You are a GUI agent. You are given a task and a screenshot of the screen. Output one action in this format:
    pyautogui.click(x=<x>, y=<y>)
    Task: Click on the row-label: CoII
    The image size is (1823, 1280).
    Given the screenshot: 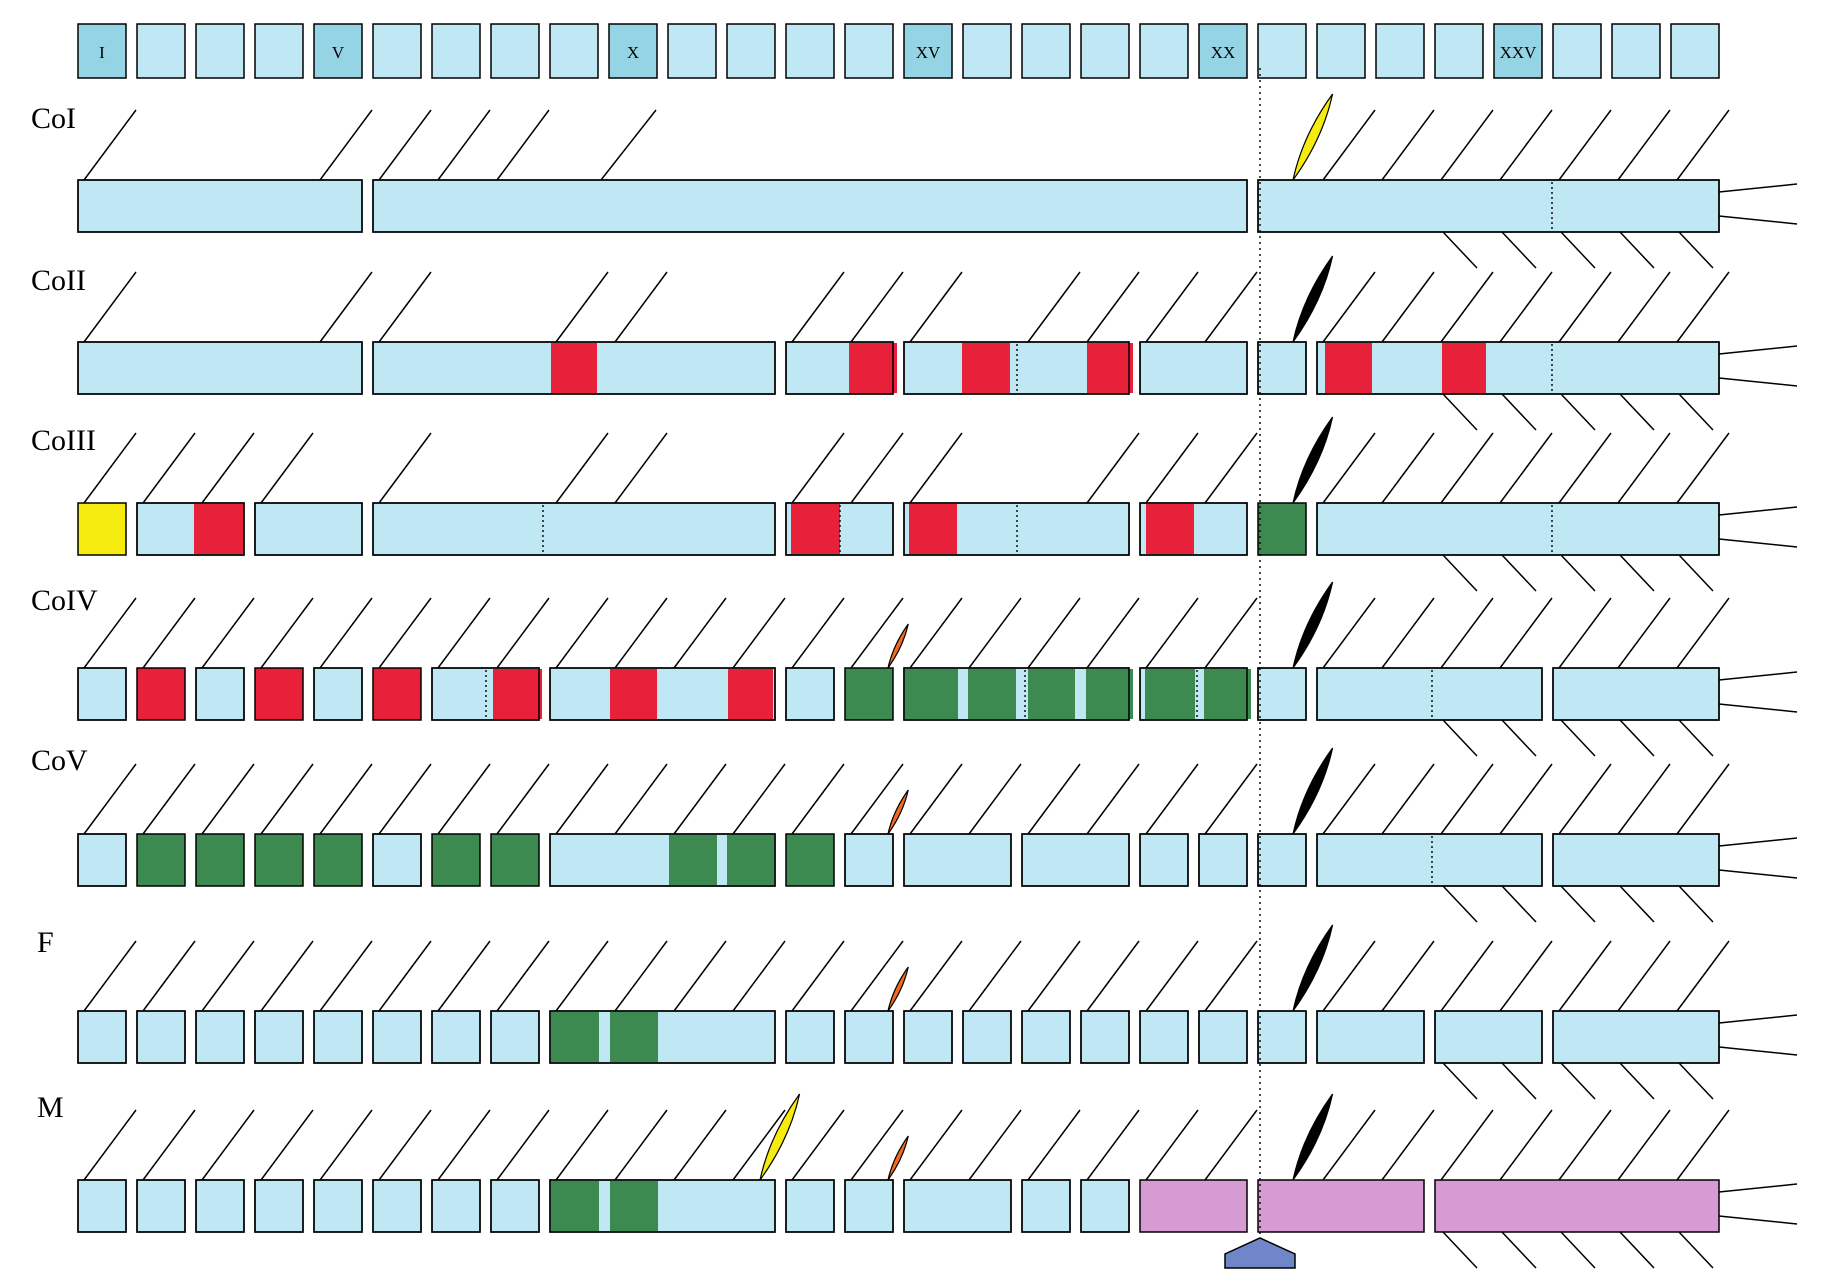 What is the action you would take?
    pyautogui.click(x=58, y=280)
    